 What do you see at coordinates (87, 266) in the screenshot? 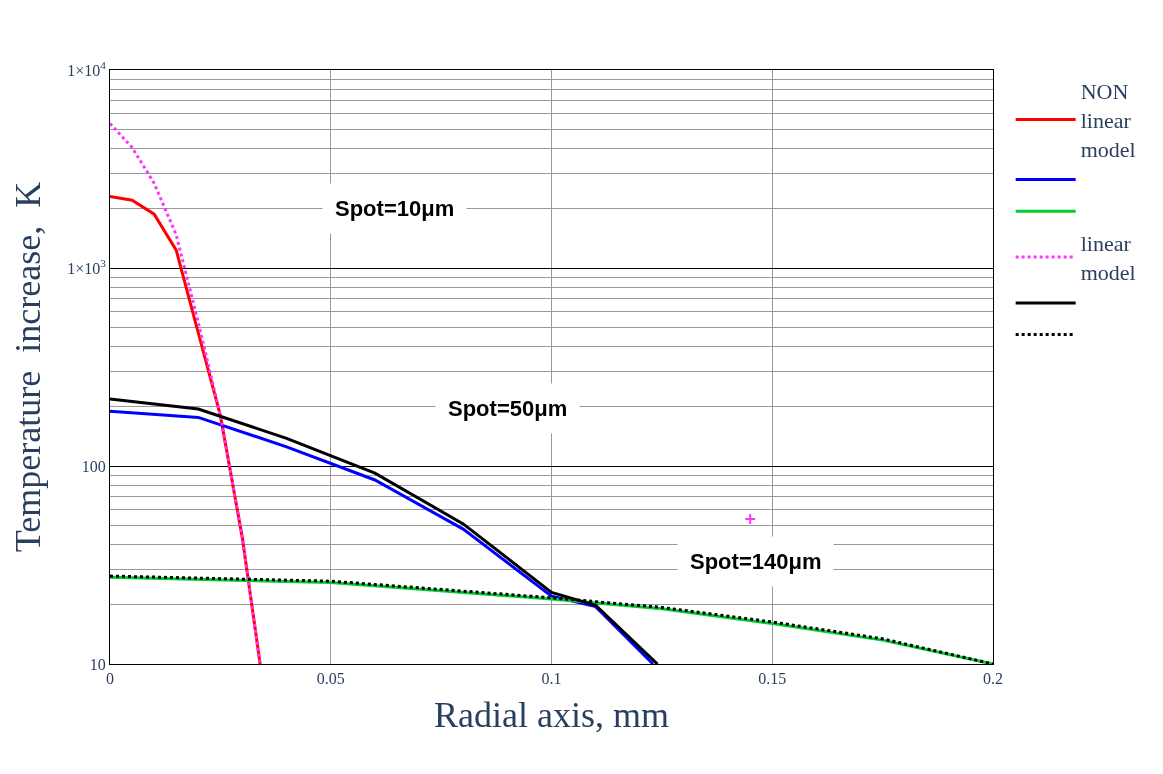
I see `y-tick-label: 1×10$^{3}$` at bounding box center [87, 266].